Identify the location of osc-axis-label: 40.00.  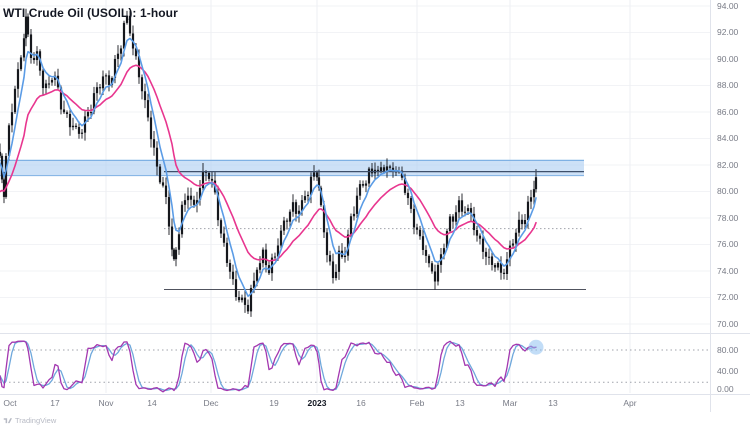
(728, 371).